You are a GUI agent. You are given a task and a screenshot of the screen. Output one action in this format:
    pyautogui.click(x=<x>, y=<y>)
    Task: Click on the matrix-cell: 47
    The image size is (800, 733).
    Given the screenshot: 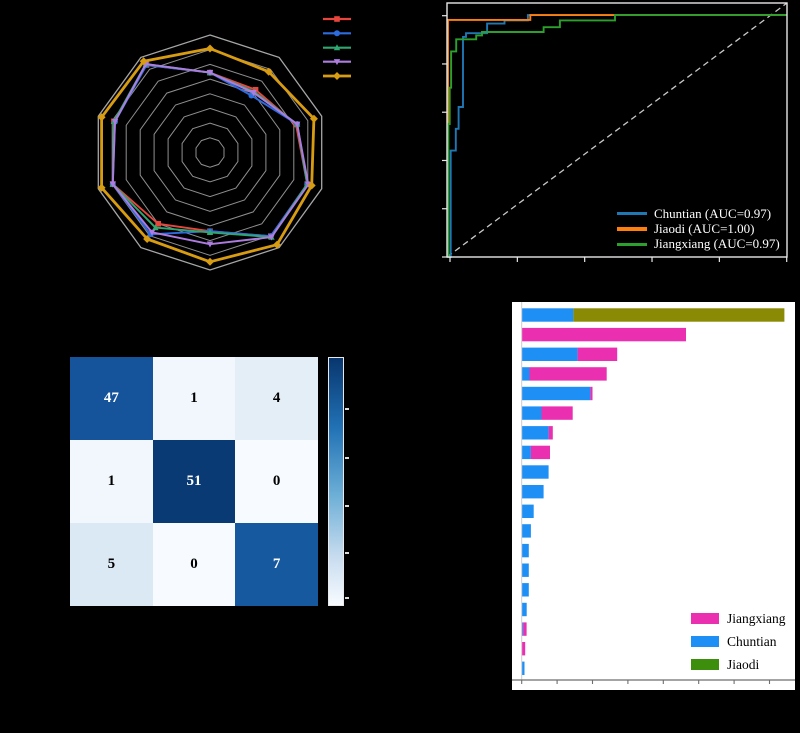 What is the action you would take?
    pyautogui.click(x=111, y=398)
    